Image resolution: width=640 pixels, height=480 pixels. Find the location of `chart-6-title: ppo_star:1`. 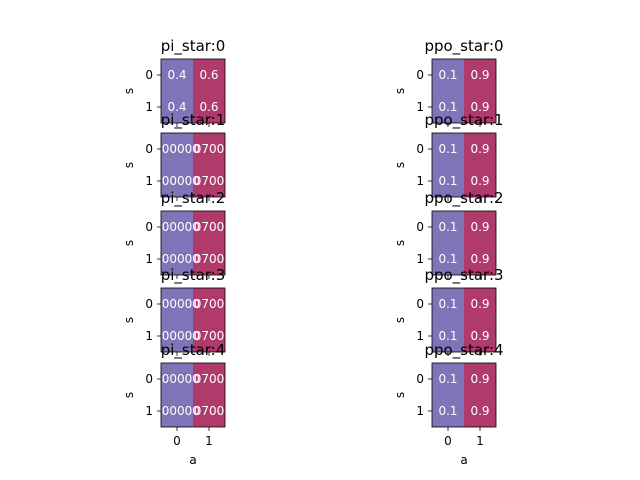

chart-6-title: ppo_star:1 is located at coordinates (463, 120).